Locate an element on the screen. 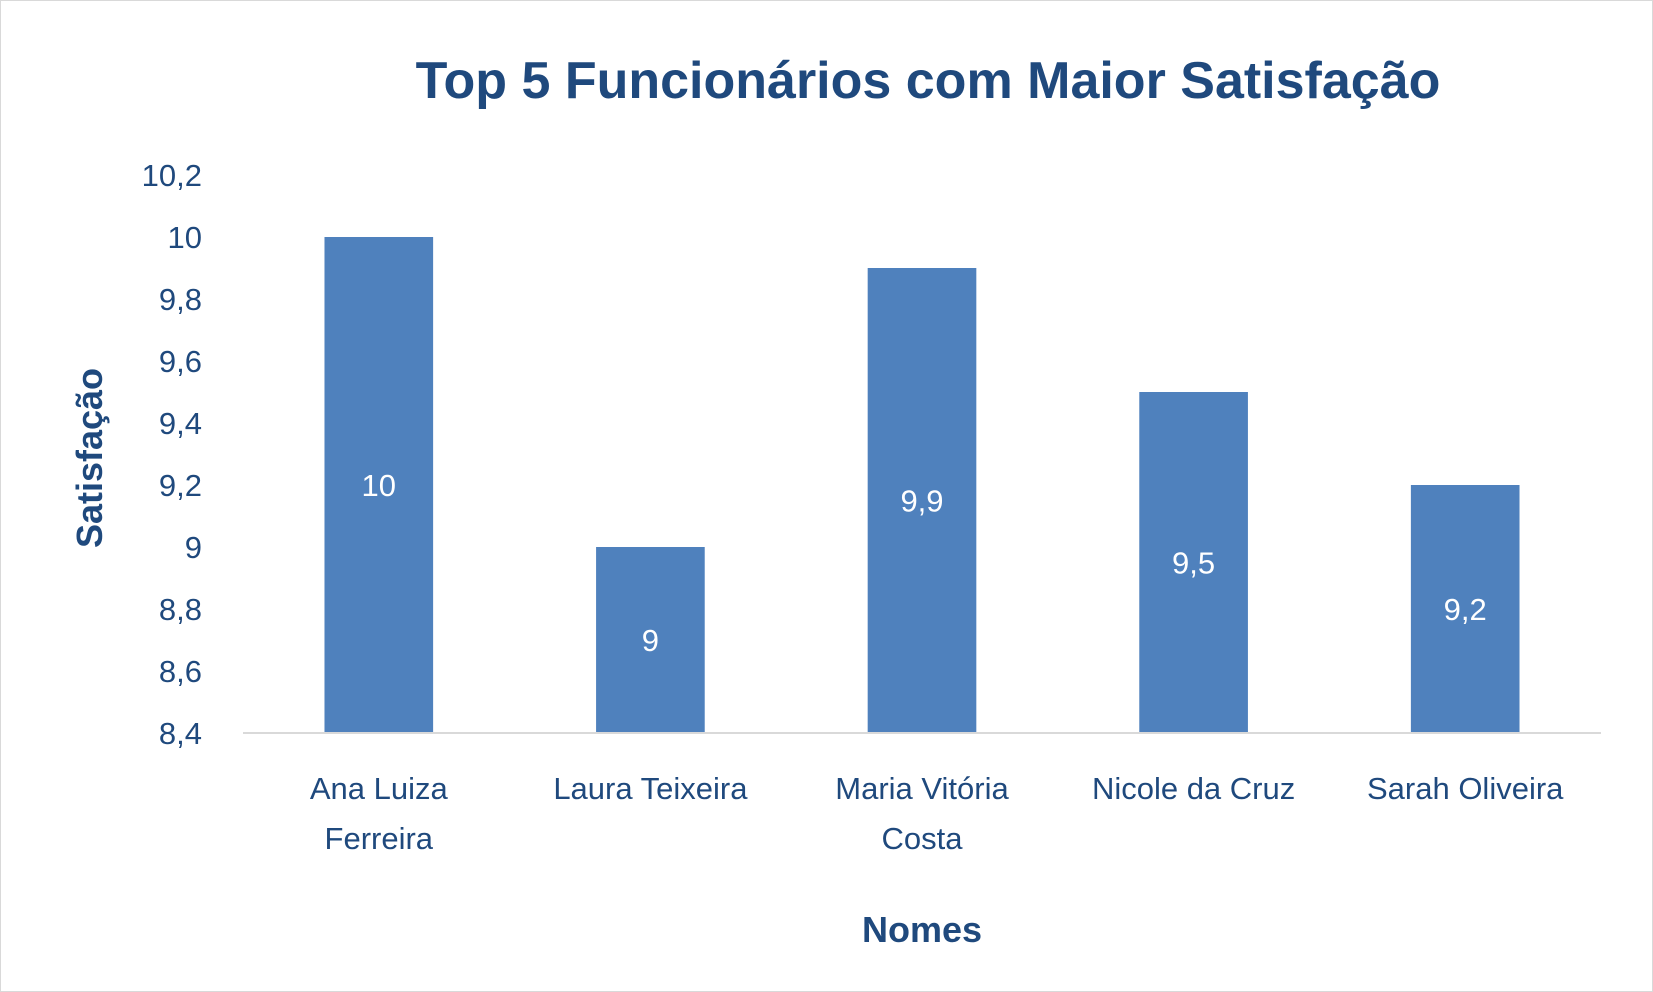  x-category-line: Laura Teixeira is located at coordinates (650, 788).